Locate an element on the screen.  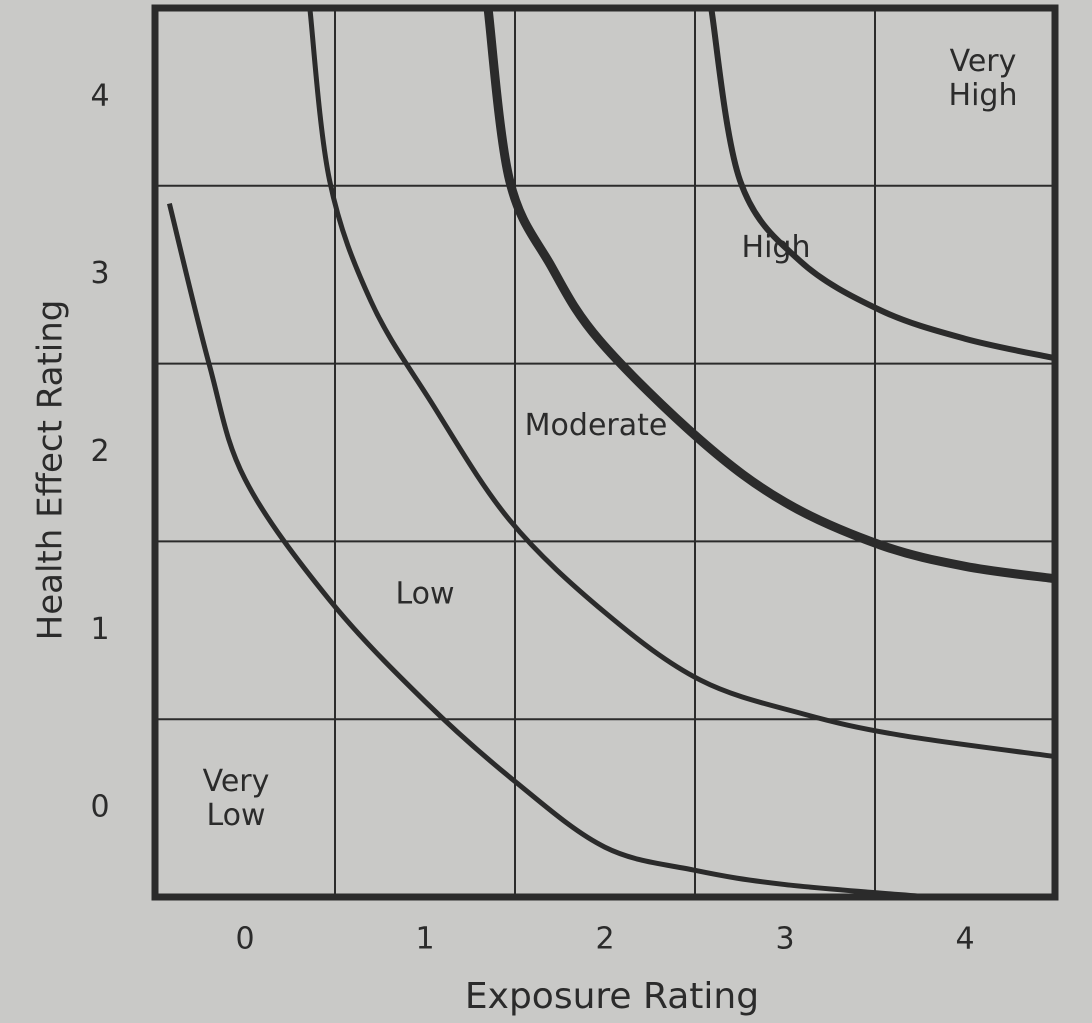
region-label: Moderate is located at coordinates (596, 424).